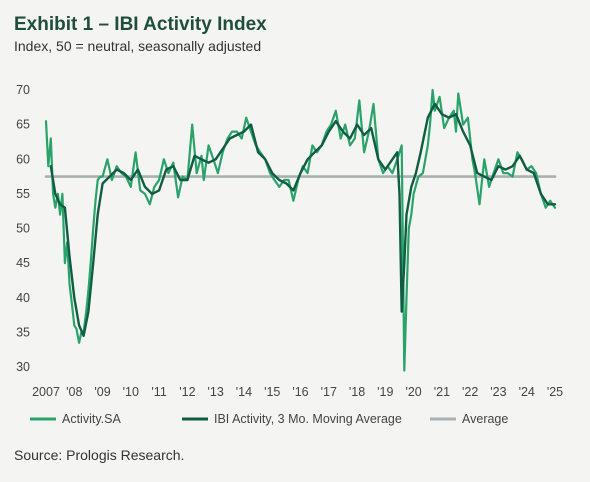  Describe the element at coordinates (555, 392) in the screenshot. I see `x-tick-label: '25` at that location.